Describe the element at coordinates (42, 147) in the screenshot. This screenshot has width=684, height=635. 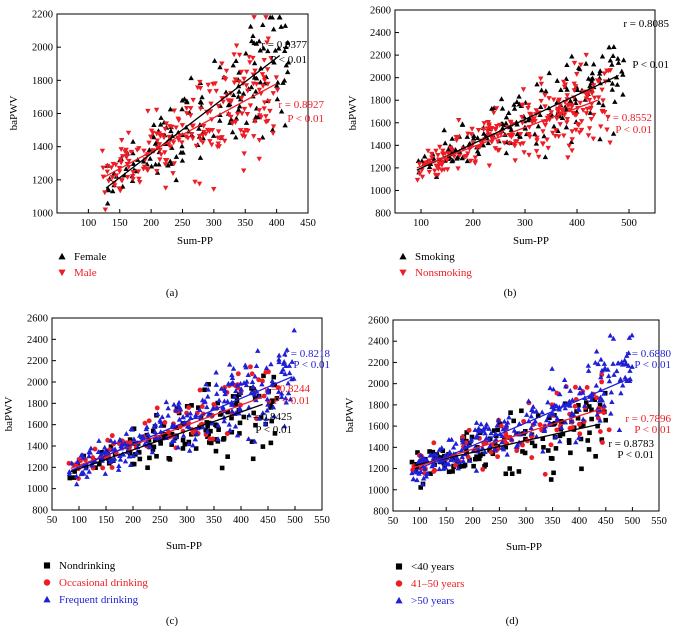
I see `y-tick-label: 1400` at that location.